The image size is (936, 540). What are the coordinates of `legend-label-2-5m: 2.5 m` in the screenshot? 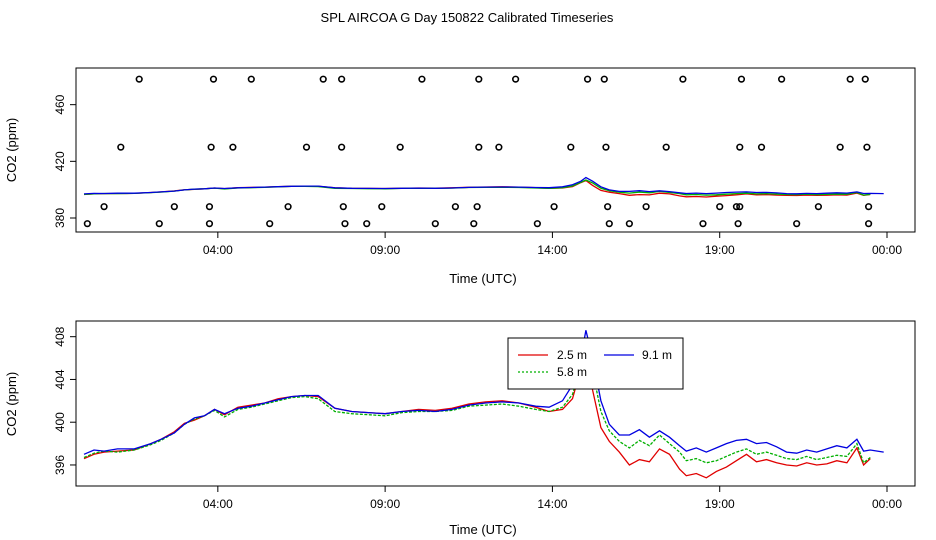 It's located at (572, 355).